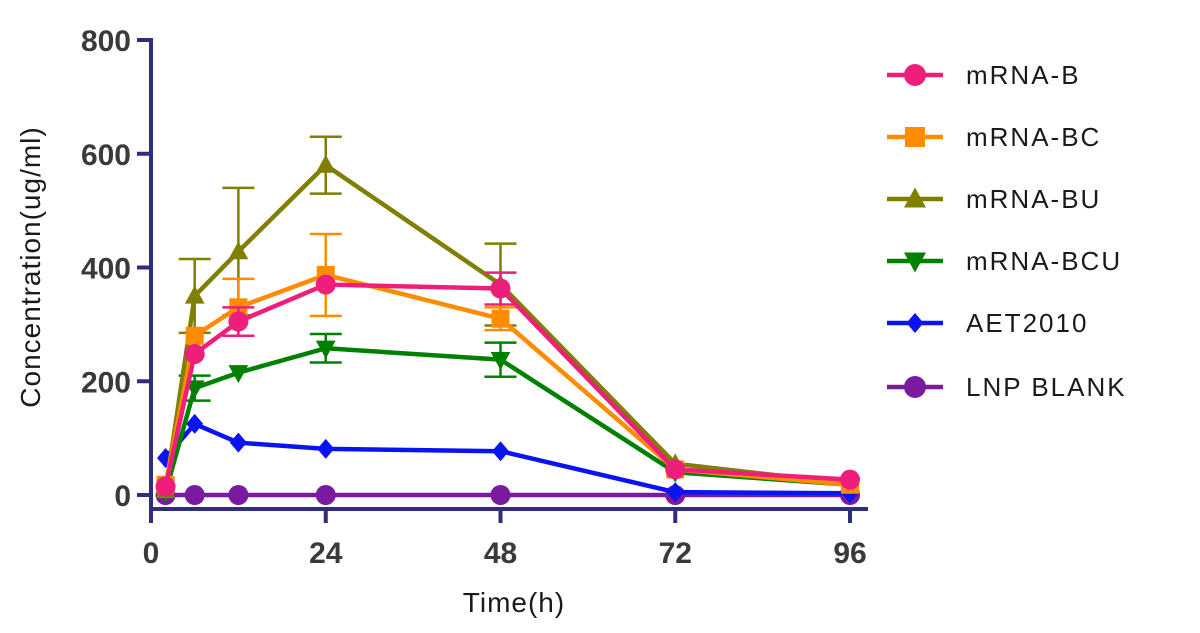 Image resolution: width=1200 pixels, height=633 pixels. I want to click on x-tick-label: 0, so click(151, 553).